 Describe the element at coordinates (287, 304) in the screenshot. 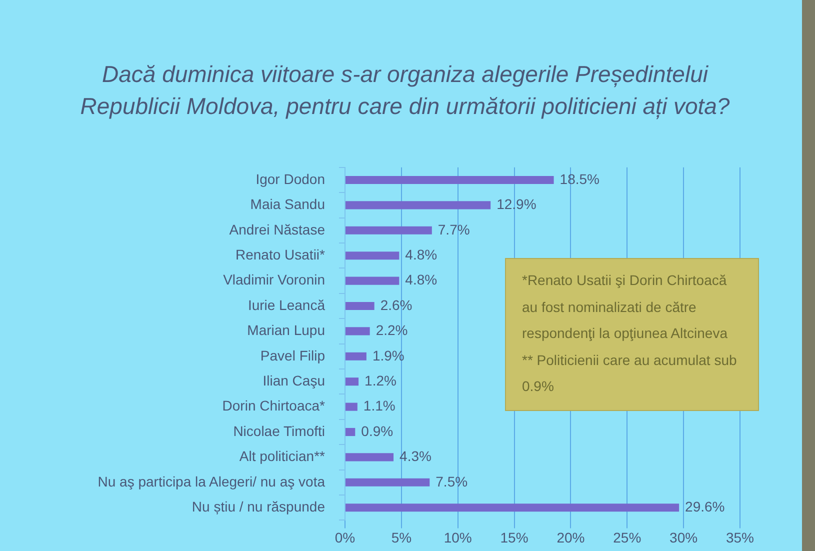

I see `y-tick-label: Iurie Leancă` at that location.